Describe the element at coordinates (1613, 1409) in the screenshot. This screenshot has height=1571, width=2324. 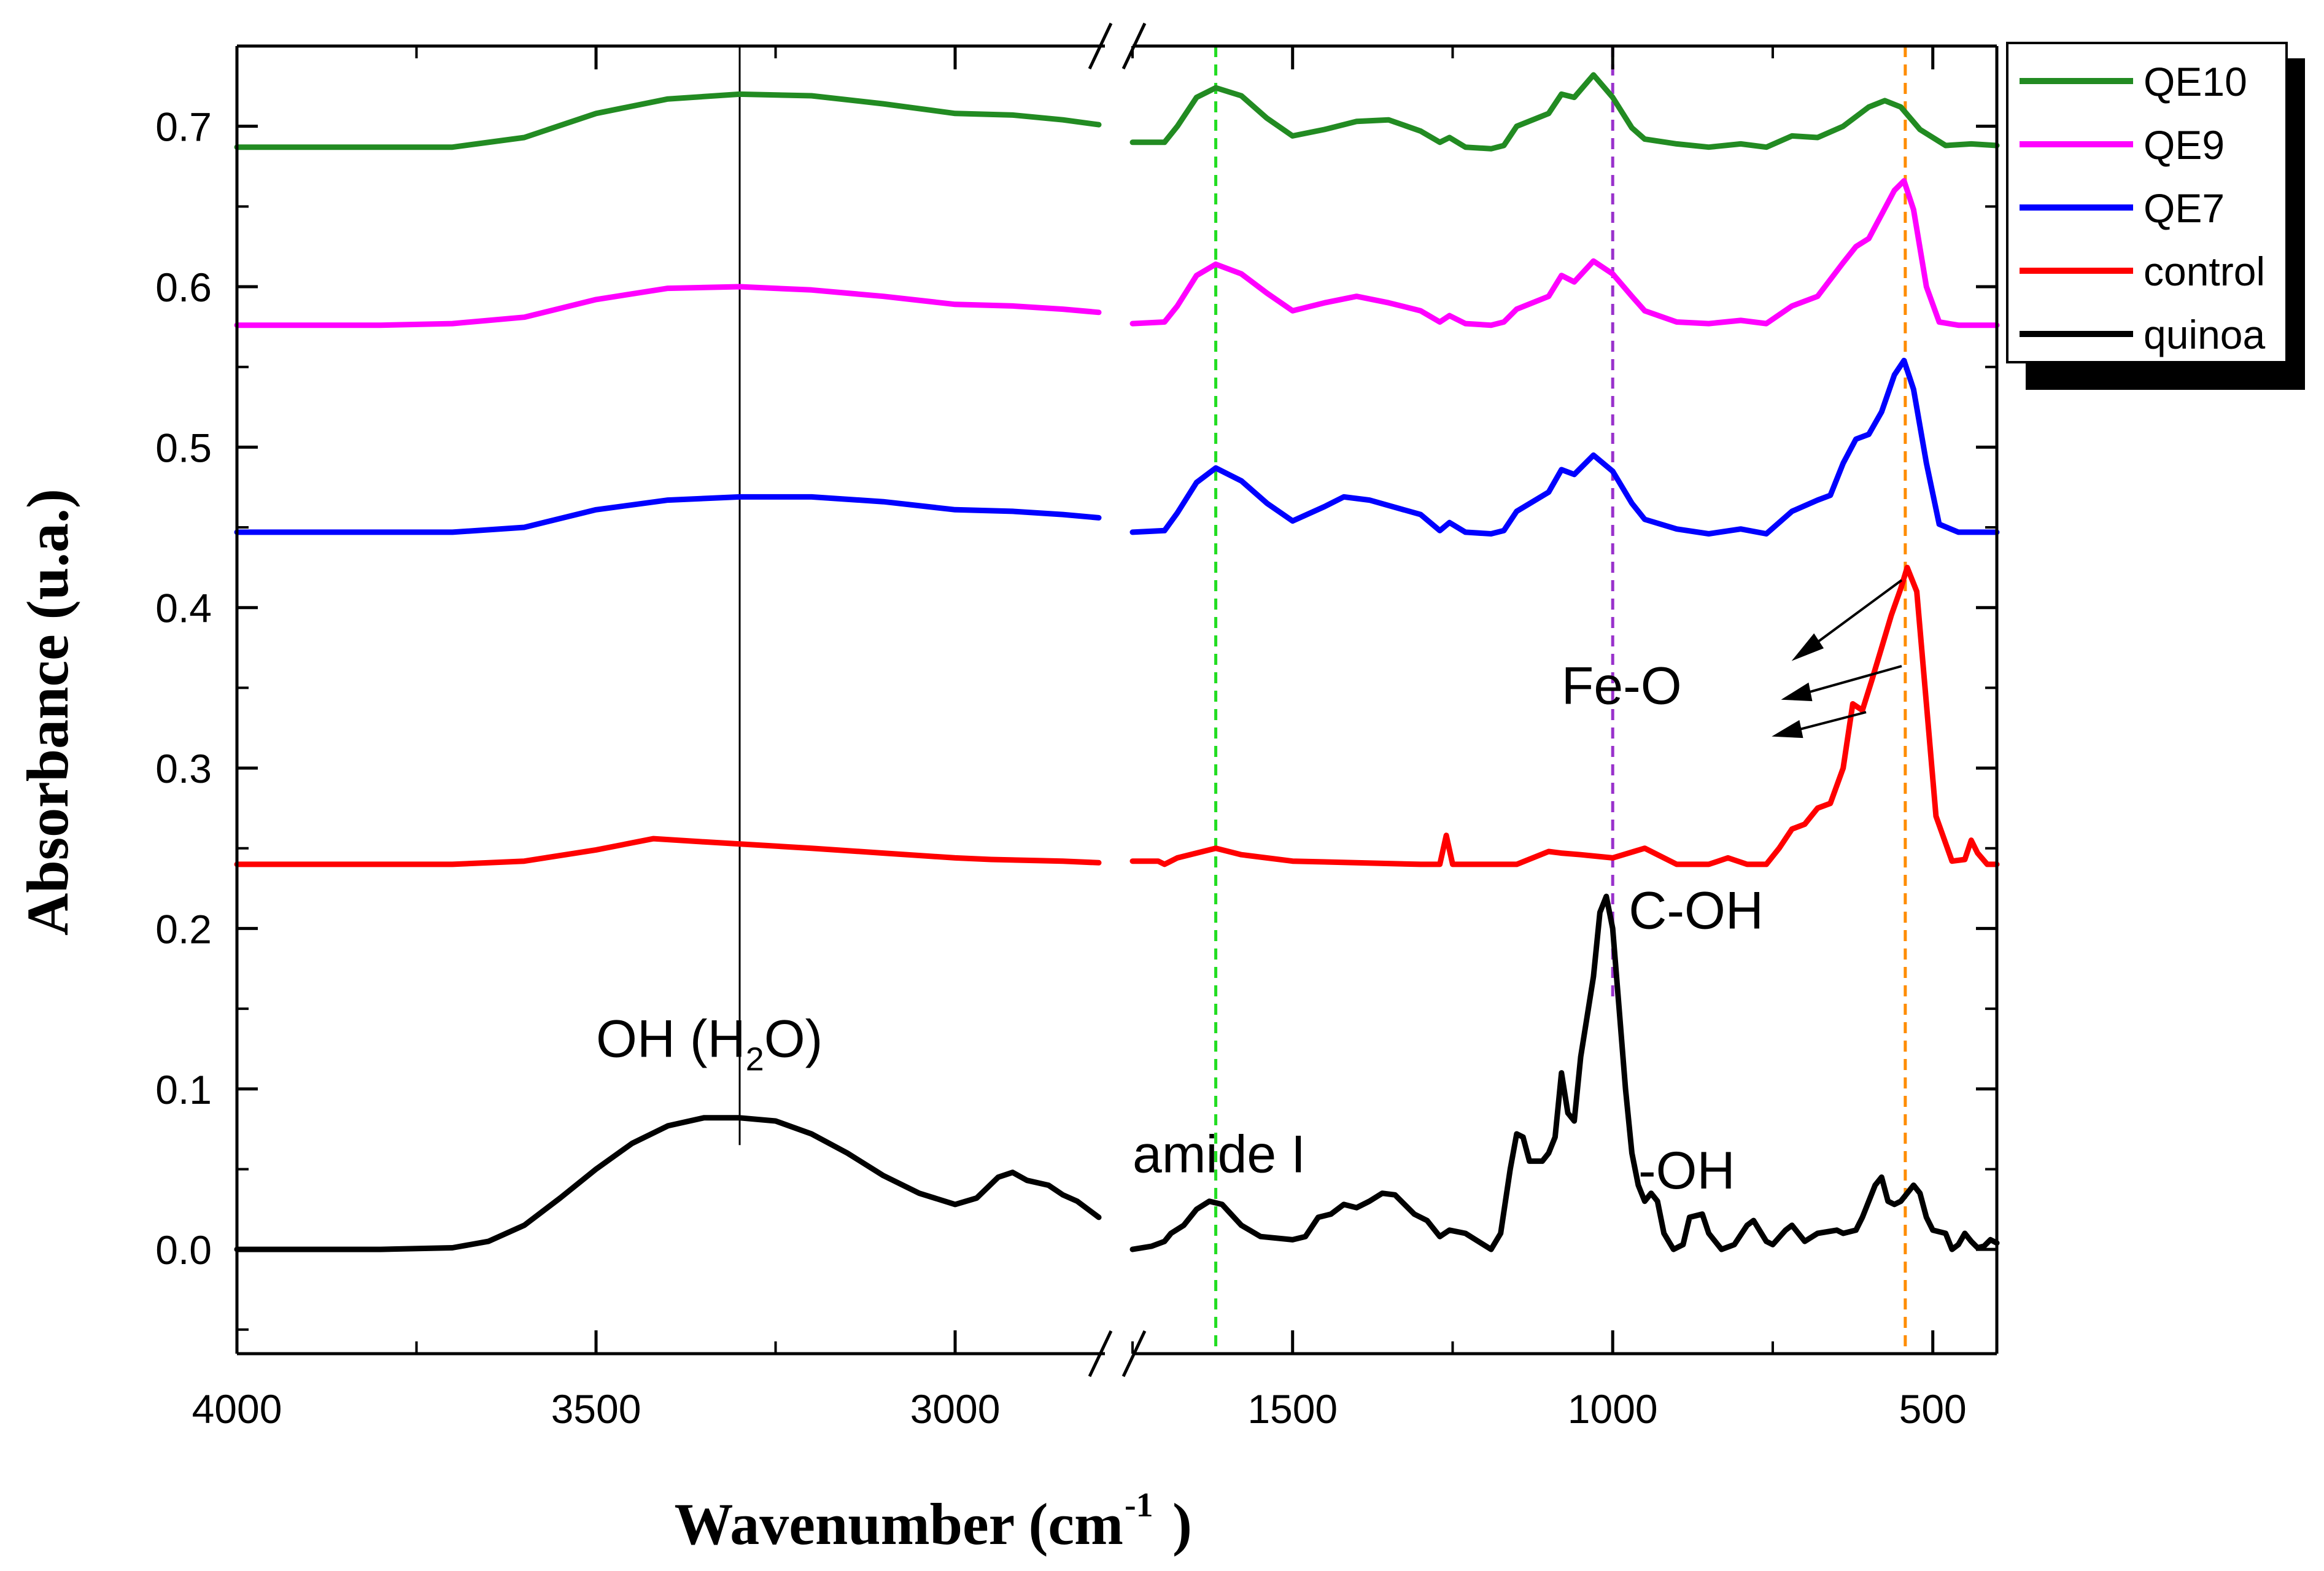
I see `x-tick-label: 1000` at that location.